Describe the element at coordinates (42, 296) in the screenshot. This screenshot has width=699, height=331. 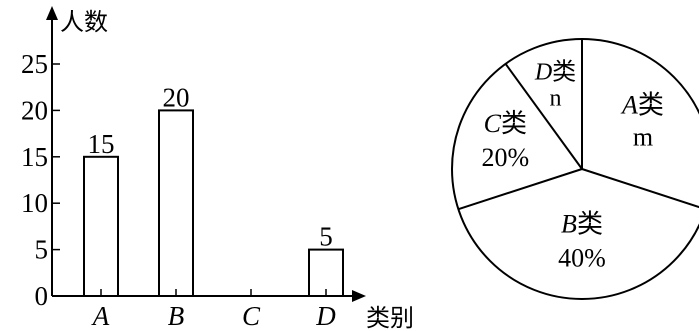
I see `y-tick-label: 0` at that location.